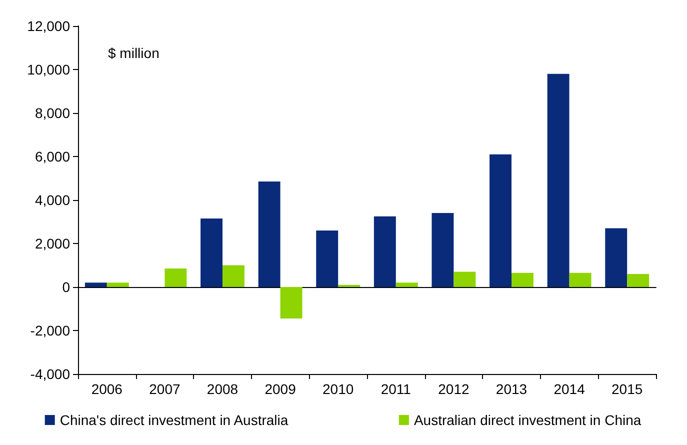 The image size is (687, 445). What do you see at coordinates (50, 330) in the screenshot?
I see `y-tick-label: -2,000` at bounding box center [50, 330].